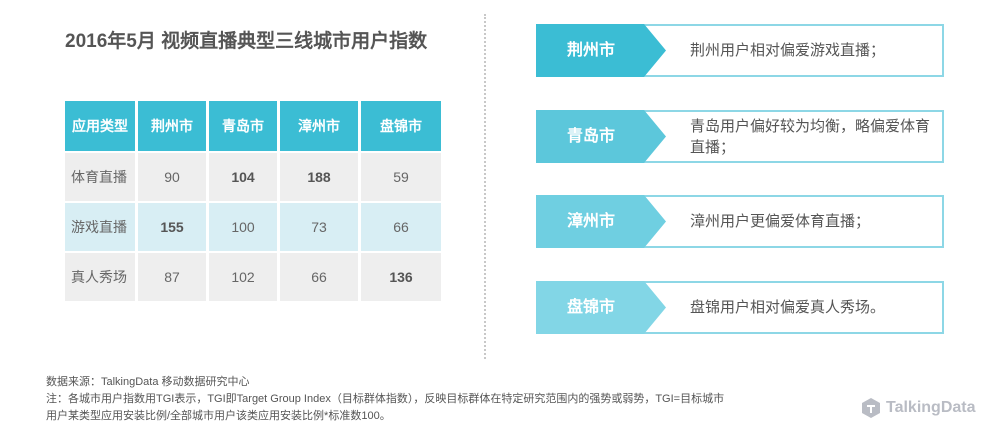  Describe the element at coordinates (100, 177) in the screenshot. I see `row-label: 体育直播` at that location.